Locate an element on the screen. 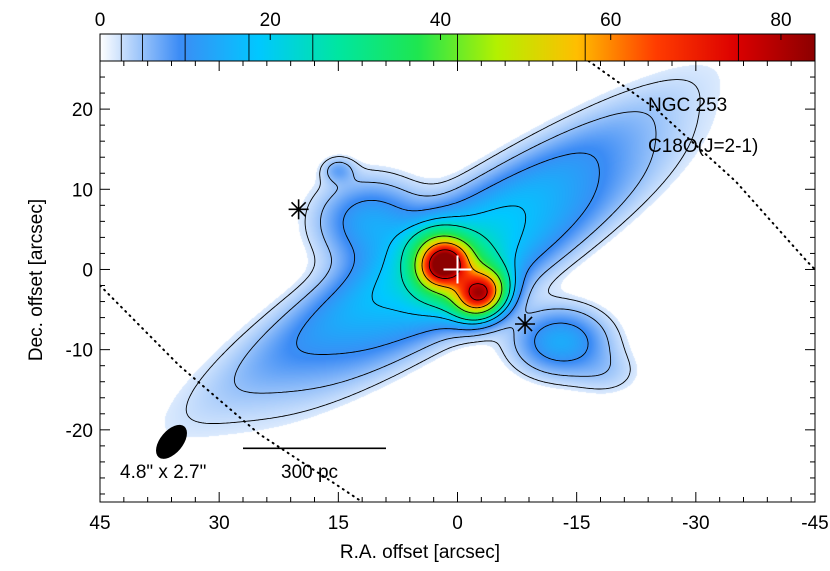  center-cross-marker is located at coordinates (457, 269).